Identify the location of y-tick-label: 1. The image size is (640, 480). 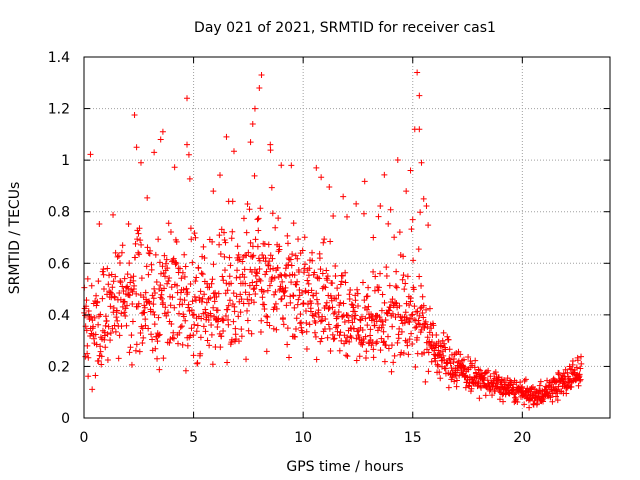
(65, 161).